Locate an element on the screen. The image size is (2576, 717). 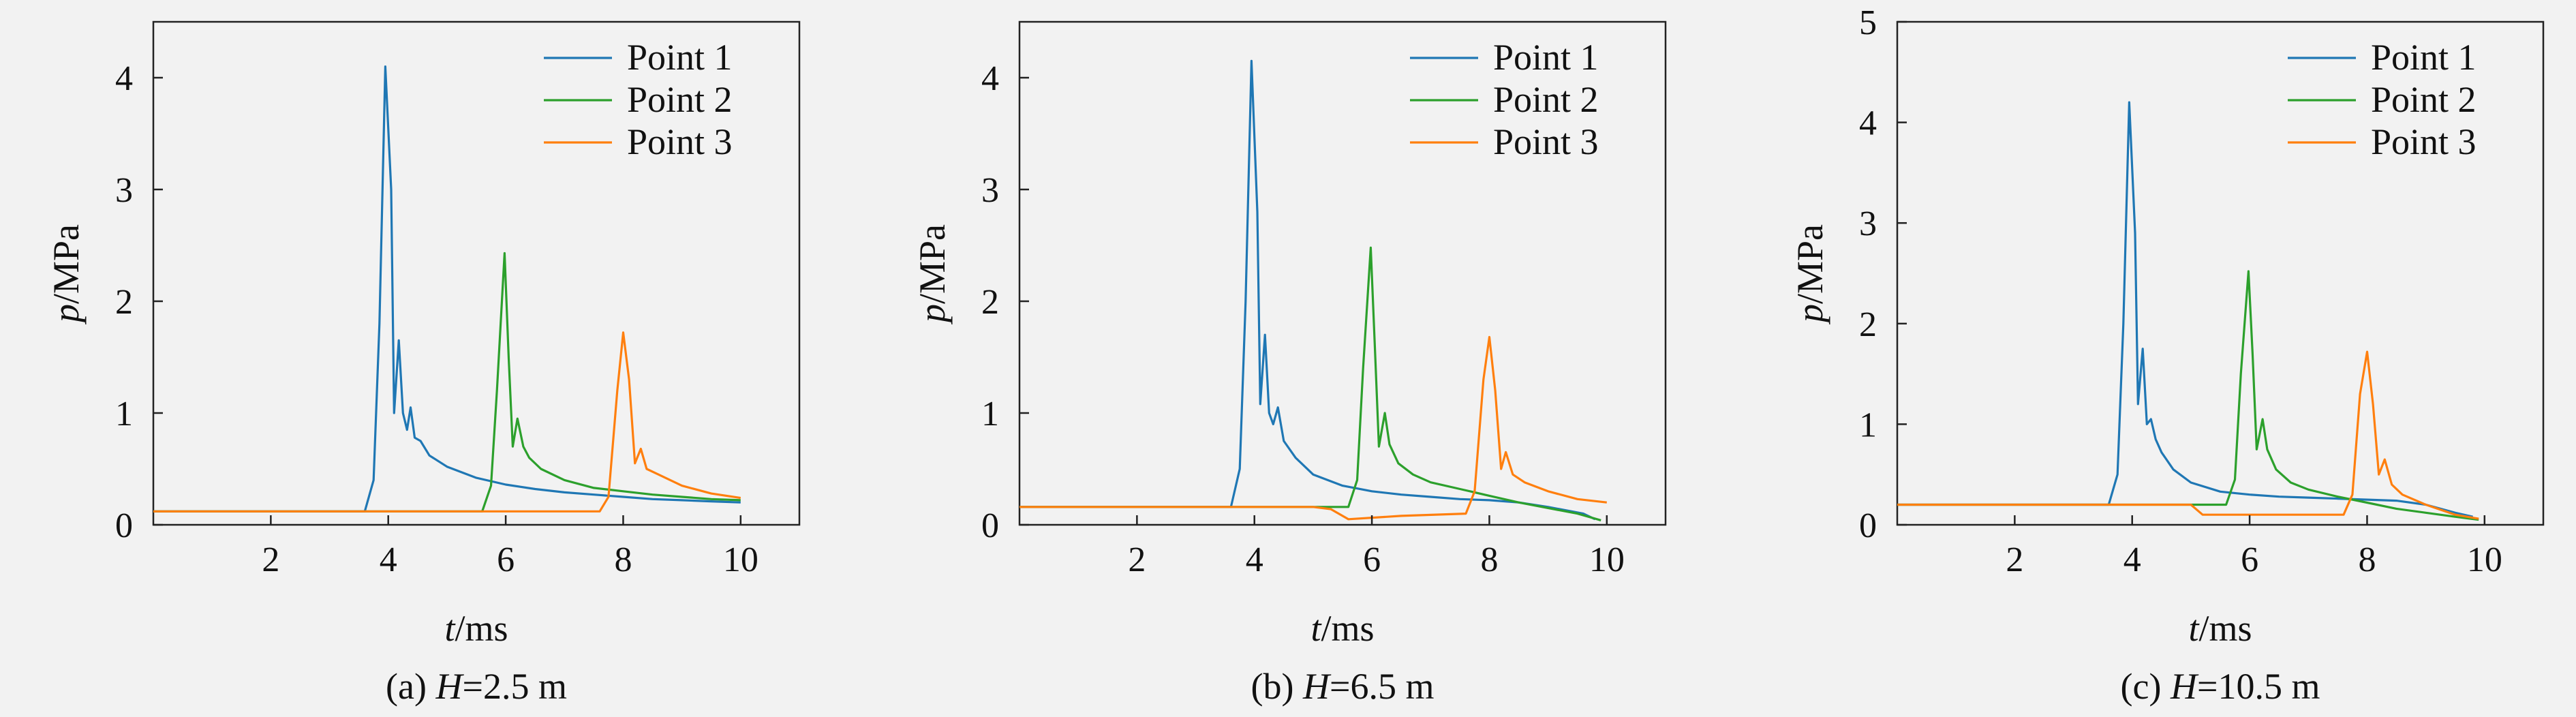
caption-prefix: (a) is located at coordinates (410, 686).